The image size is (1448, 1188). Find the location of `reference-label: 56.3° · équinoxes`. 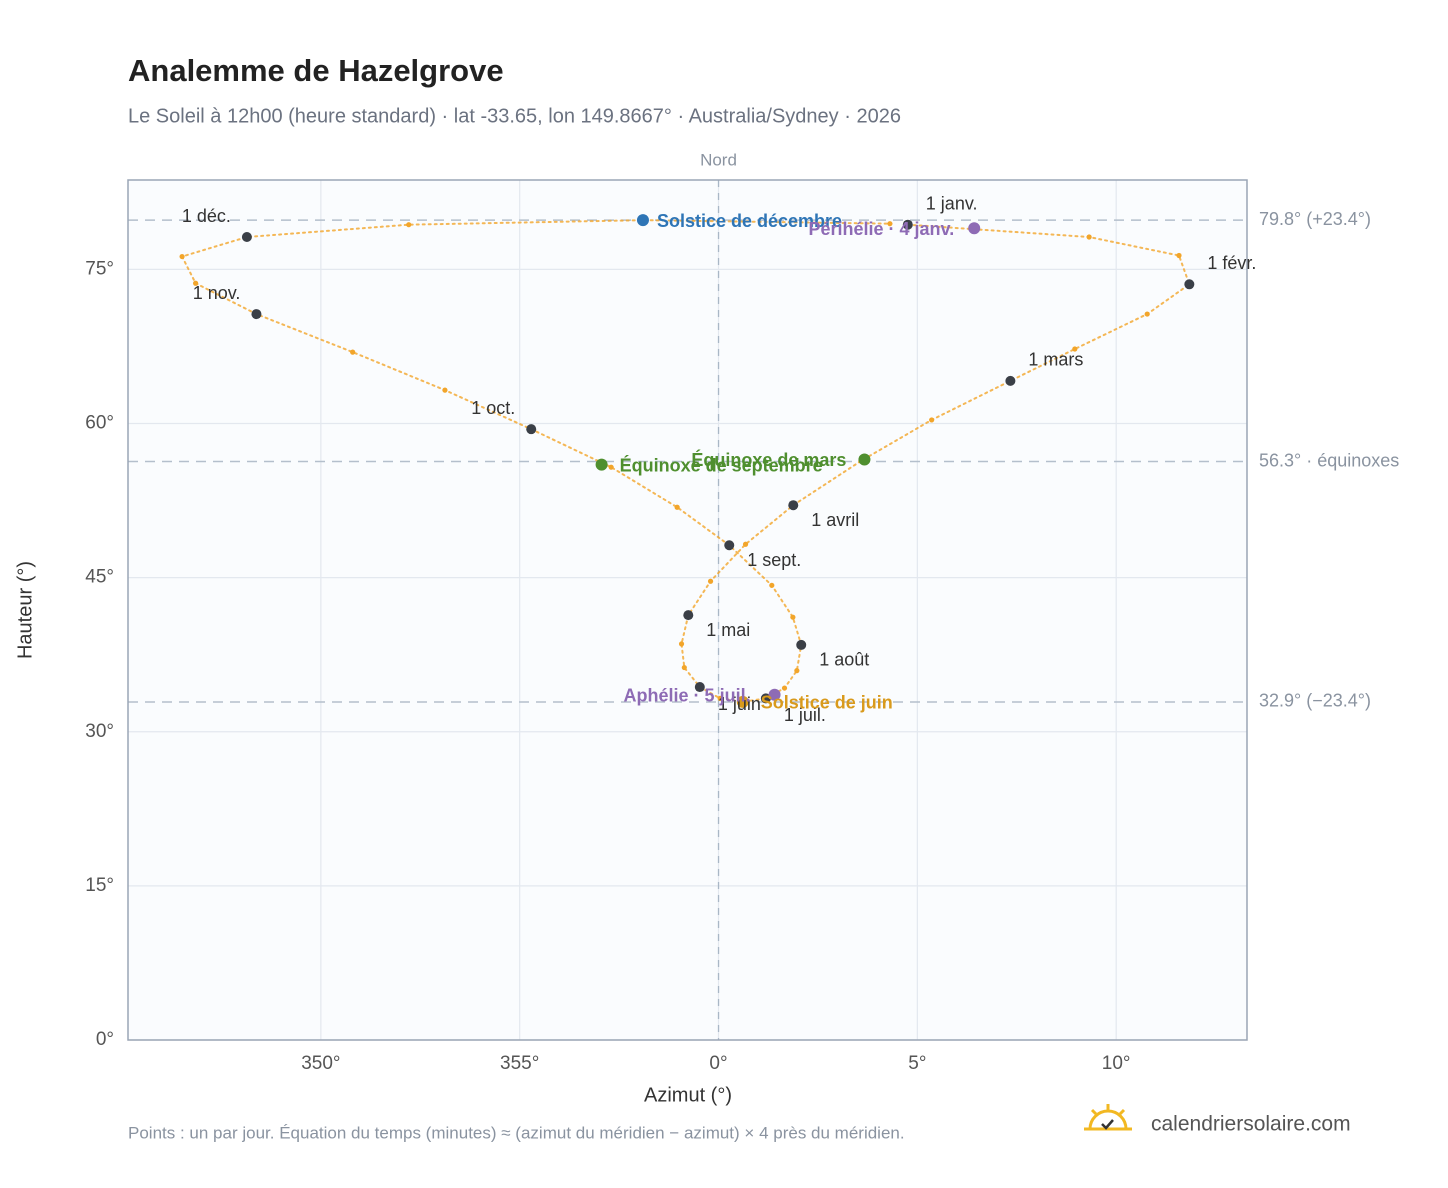

reference-label: 56.3° · équinoxes is located at coordinates (1329, 460).